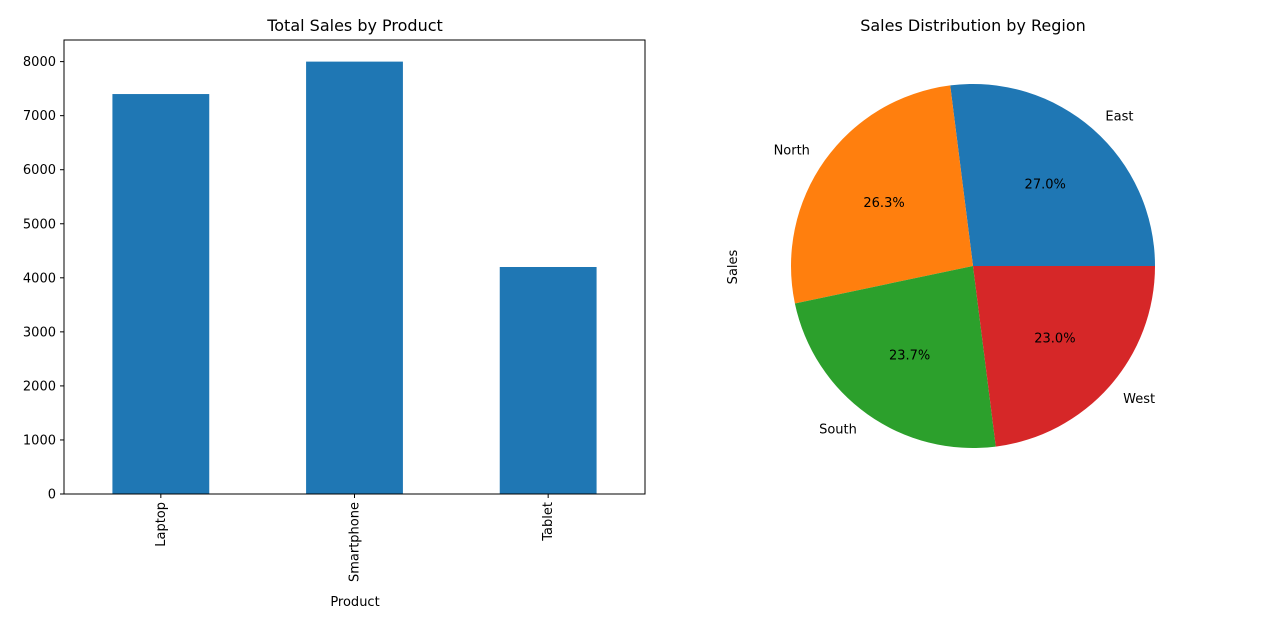 The height and width of the screenshot is (630, 1280). I want to click on pie-slice-south, so click(895, 357).